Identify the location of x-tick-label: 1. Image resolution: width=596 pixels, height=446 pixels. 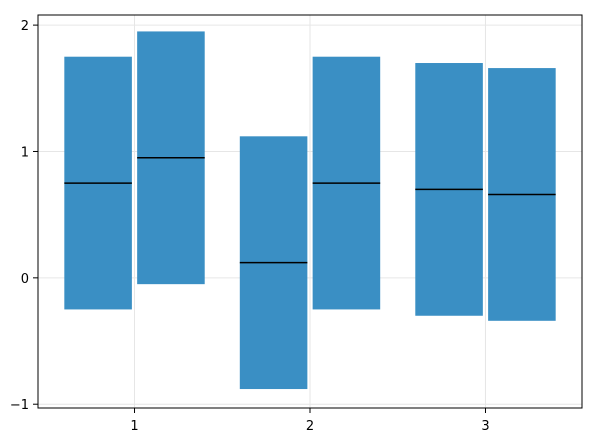
(134, 426).